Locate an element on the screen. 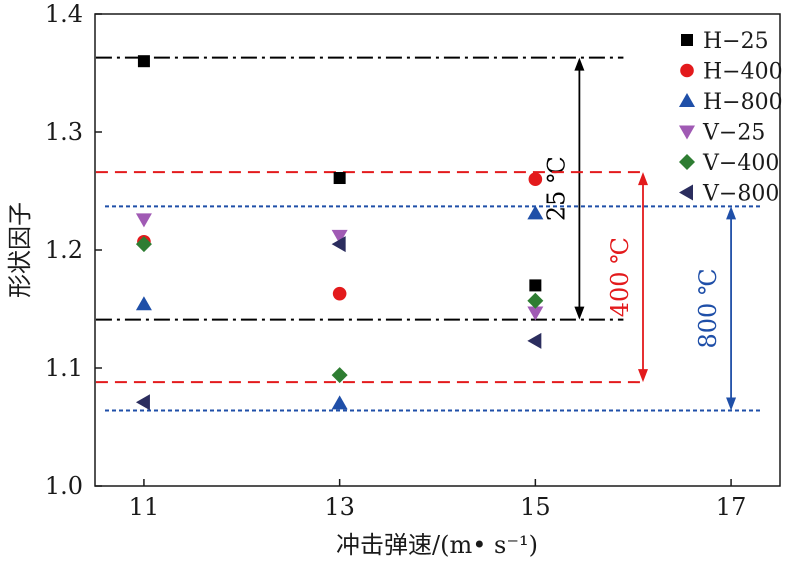  legend-label: V−400 is located at coordinates (740, 163).